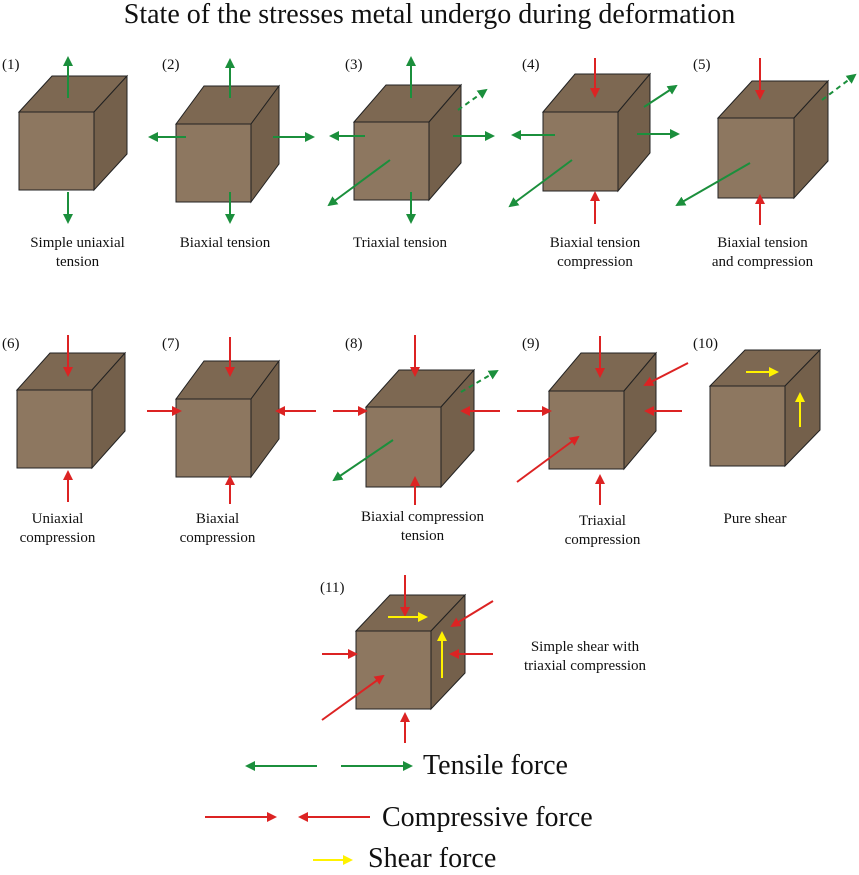 The height and width of the screenshot is (875, 859). I want to click on caption-10-line-1: Pure shear, so click(755, 519).